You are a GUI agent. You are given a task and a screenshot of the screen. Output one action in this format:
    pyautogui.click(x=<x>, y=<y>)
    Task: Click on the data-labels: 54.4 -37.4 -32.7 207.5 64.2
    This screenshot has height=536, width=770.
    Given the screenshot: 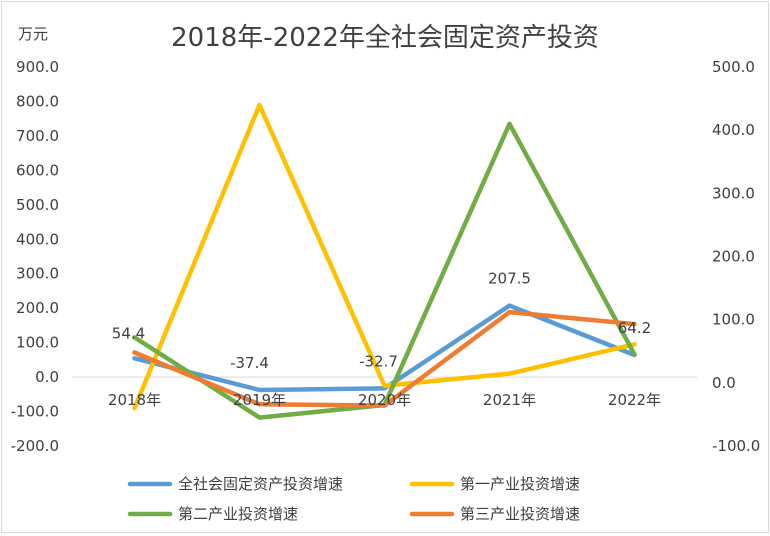 What is the action you would take?
    pyautogui.click(x=381, y=321)
    